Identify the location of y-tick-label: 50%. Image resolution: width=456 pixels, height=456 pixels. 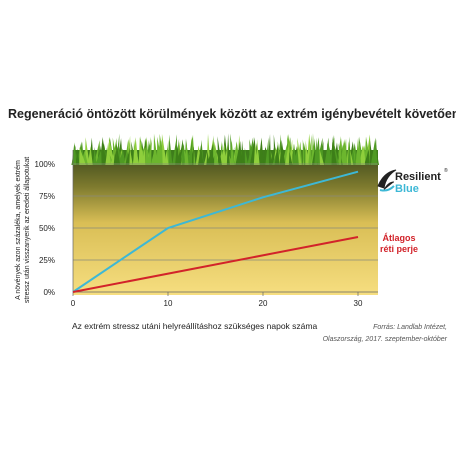
(47, 228).